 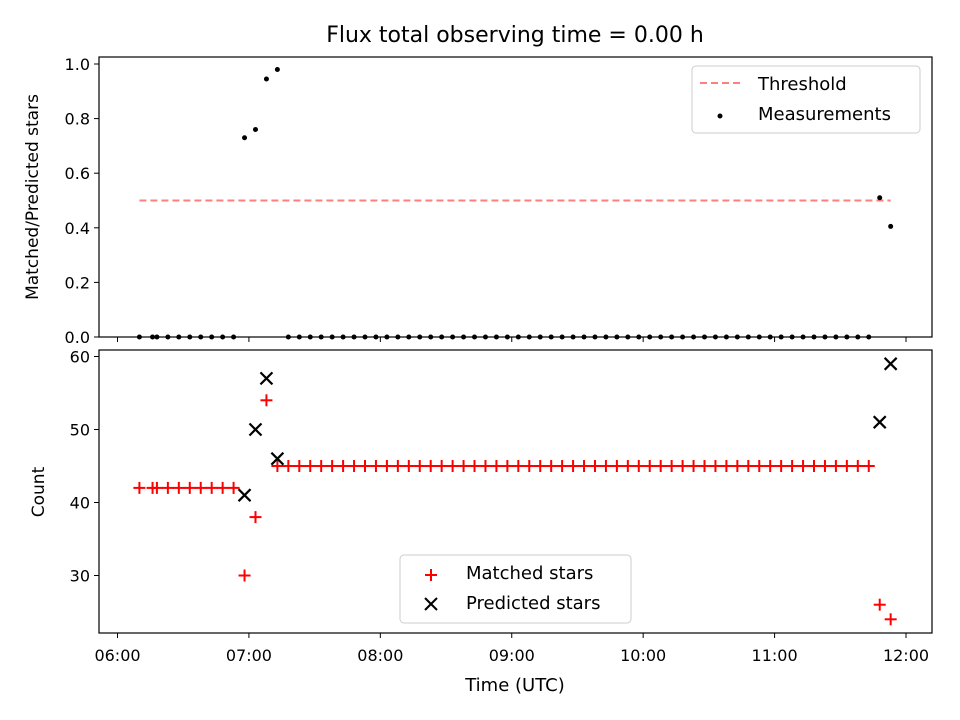 What do you see at coordinates (77, 282) in the screenshot?
I see `top-ytick-label: 0.2` at bounding box center [77, 282].